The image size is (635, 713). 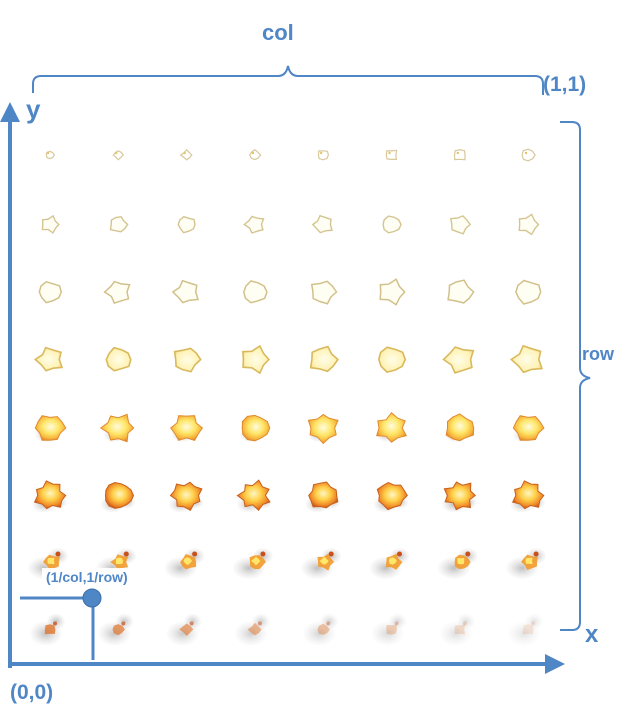 What do you see at coordinates (288, 80) in the screenshot?
I see `col-brace` at bounding box center [288, 80].